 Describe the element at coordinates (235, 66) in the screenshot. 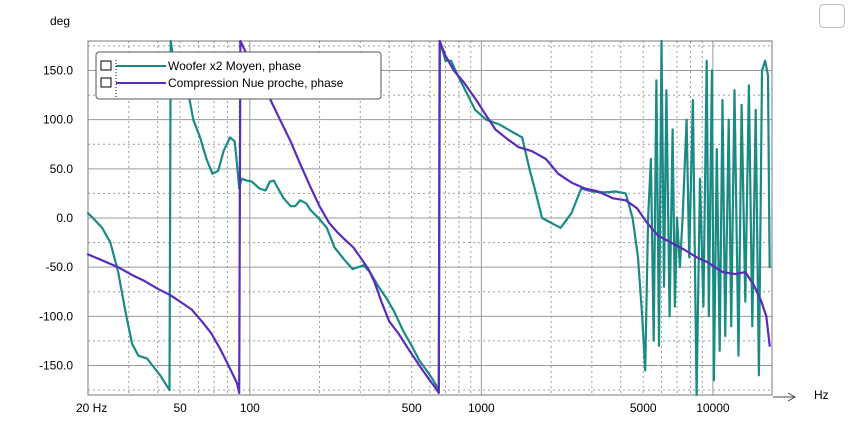

I see `legend-label-woofer: Woofer x2 Moyen, phase` at that location.